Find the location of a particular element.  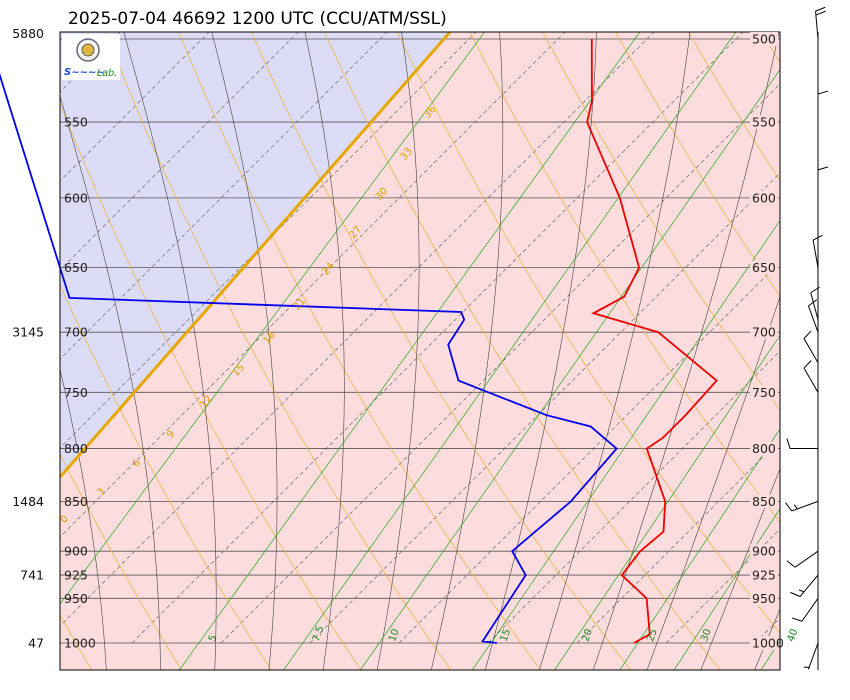

dry-adiabat-label: 6 is located at coordinates (137, 464).